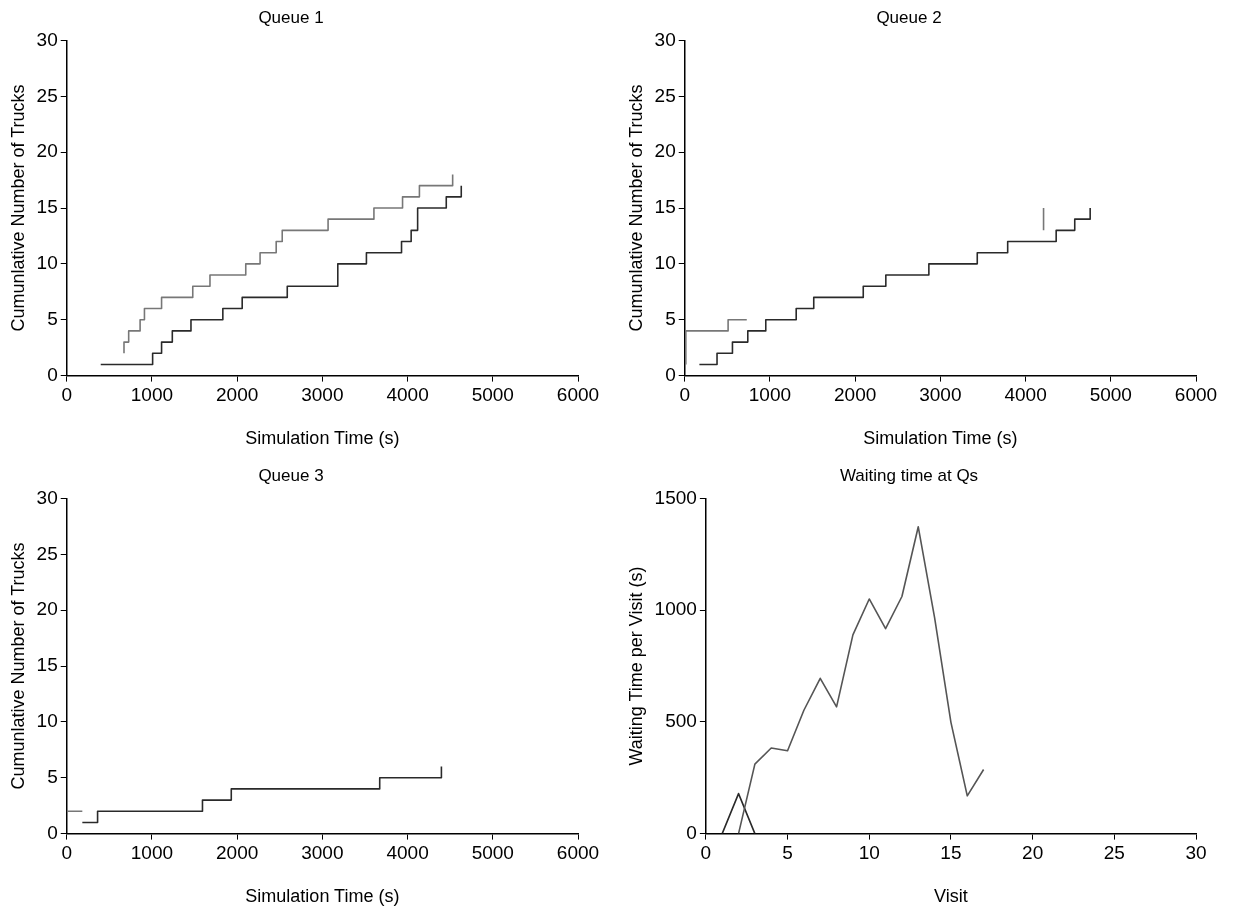 Image resolution: width=1237 pixels, height=917 pixels. What do you see at coordinates (909, 17) in the screenshot?
I see `chart-title: Queue 2` at bounding box center [909, 17].